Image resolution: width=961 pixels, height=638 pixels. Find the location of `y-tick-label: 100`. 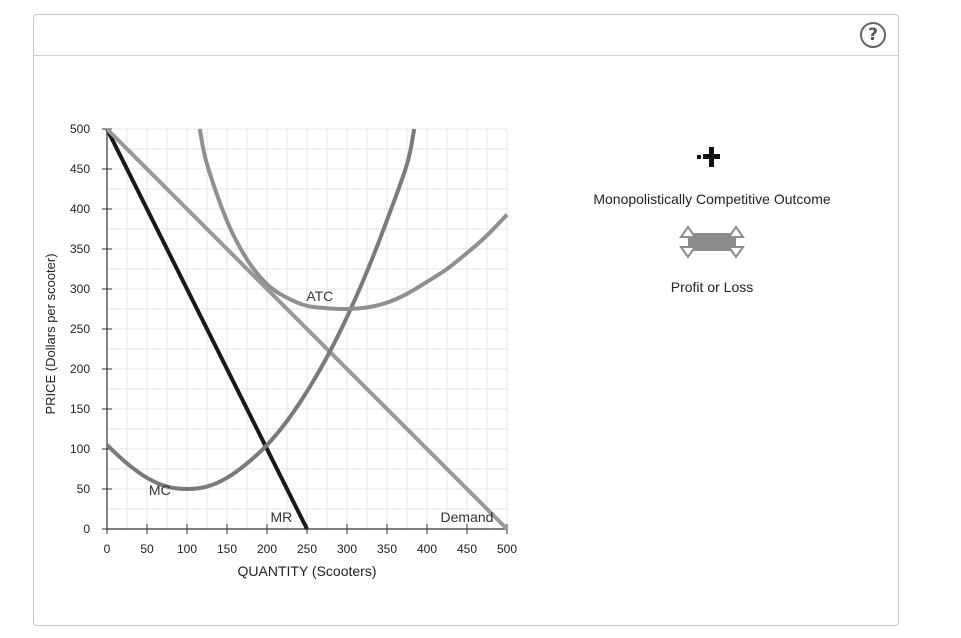

y-tick-label: 100 is located at coordinates (80, 449).